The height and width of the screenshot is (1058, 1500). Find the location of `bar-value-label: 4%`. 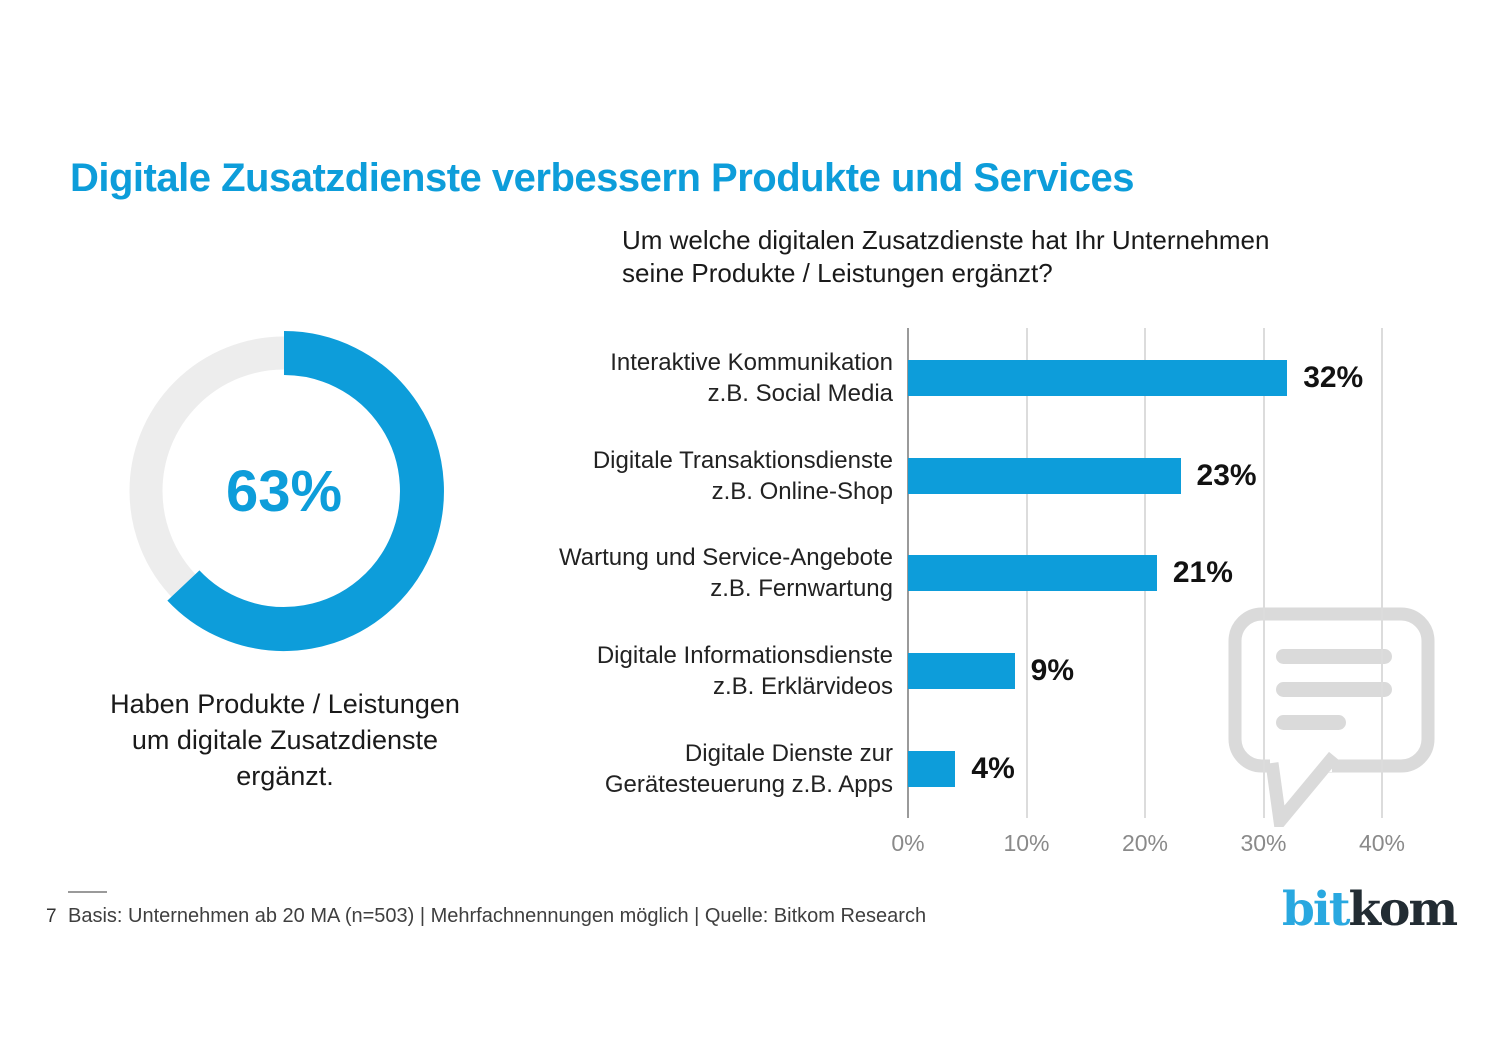

bar-value-label: 4% is located at coordinates (993, 768).